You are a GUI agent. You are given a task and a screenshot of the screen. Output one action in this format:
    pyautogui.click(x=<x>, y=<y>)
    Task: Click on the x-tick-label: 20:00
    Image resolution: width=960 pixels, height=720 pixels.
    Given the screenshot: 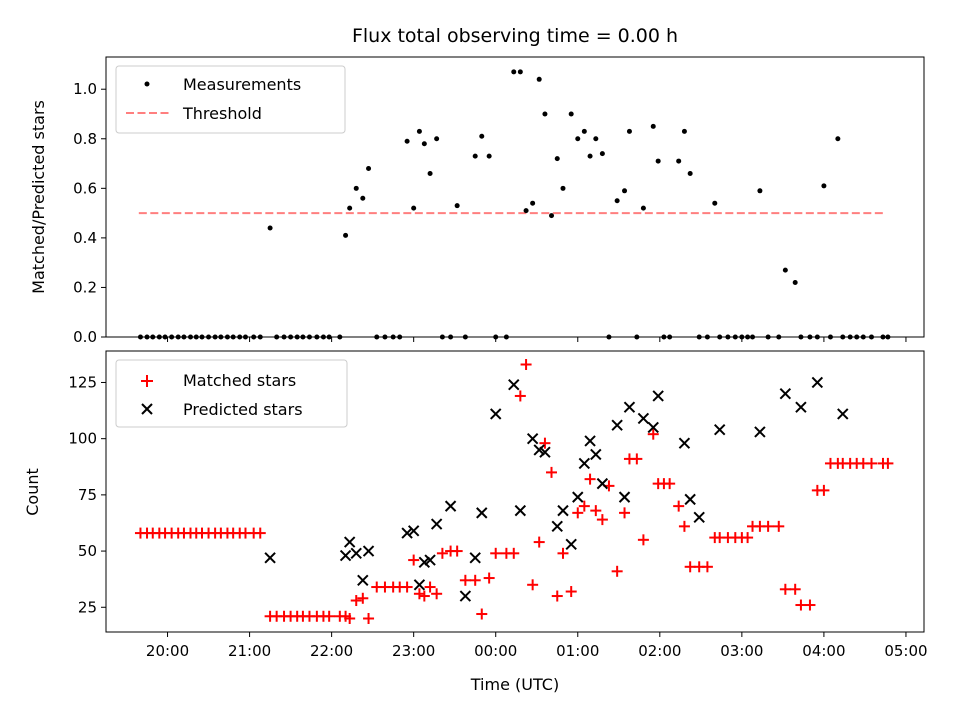 What is the action you would take?
    pyautogui.click(x=167, y=651)
    